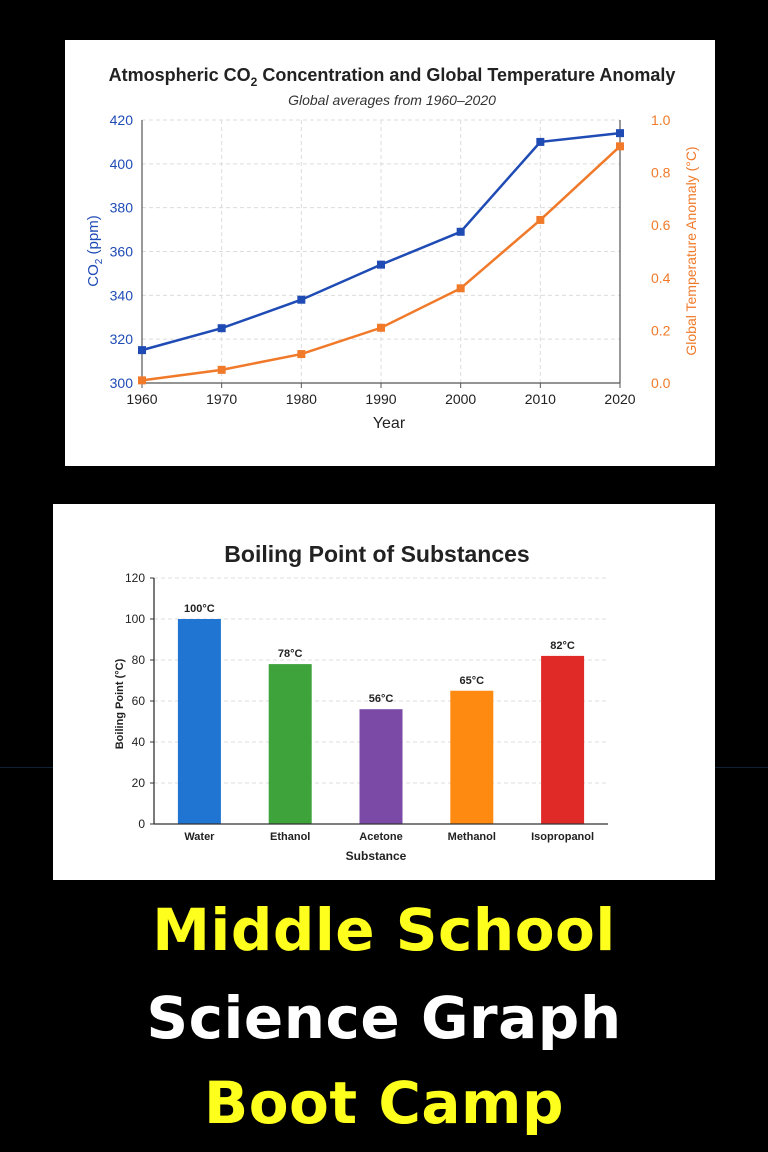 This screenshot has height=1152, width=768. Describe the element at coordinates (122, 295) in the screenshot. I see `chart1-left-tick-label: 340` at that location.